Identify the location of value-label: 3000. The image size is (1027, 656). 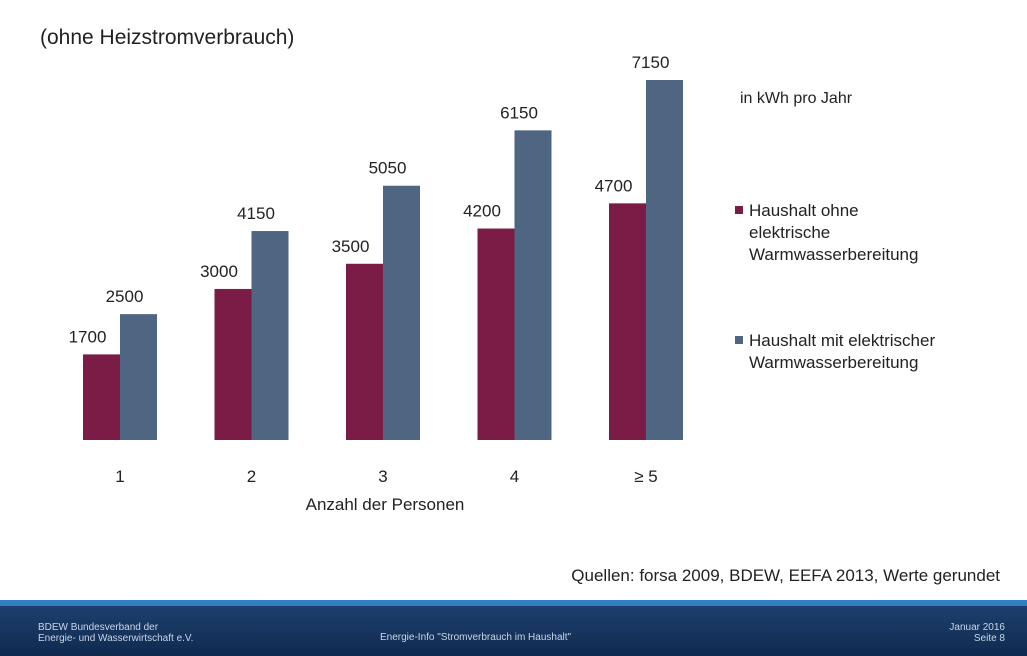
(219, 271).